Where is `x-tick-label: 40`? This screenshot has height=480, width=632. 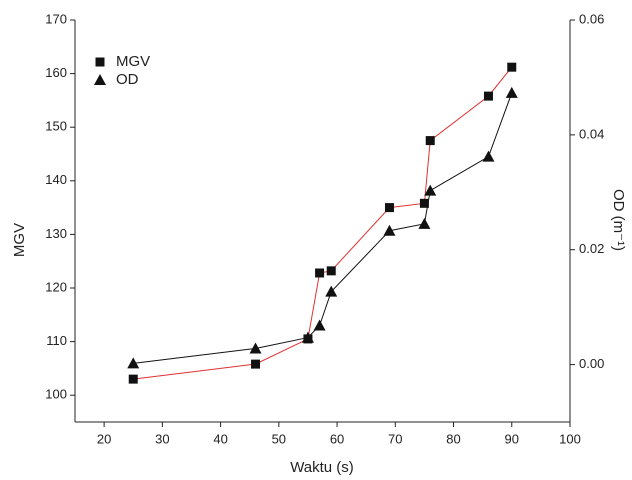 x-tick-label: 40 is located at coordinates (220, 438).